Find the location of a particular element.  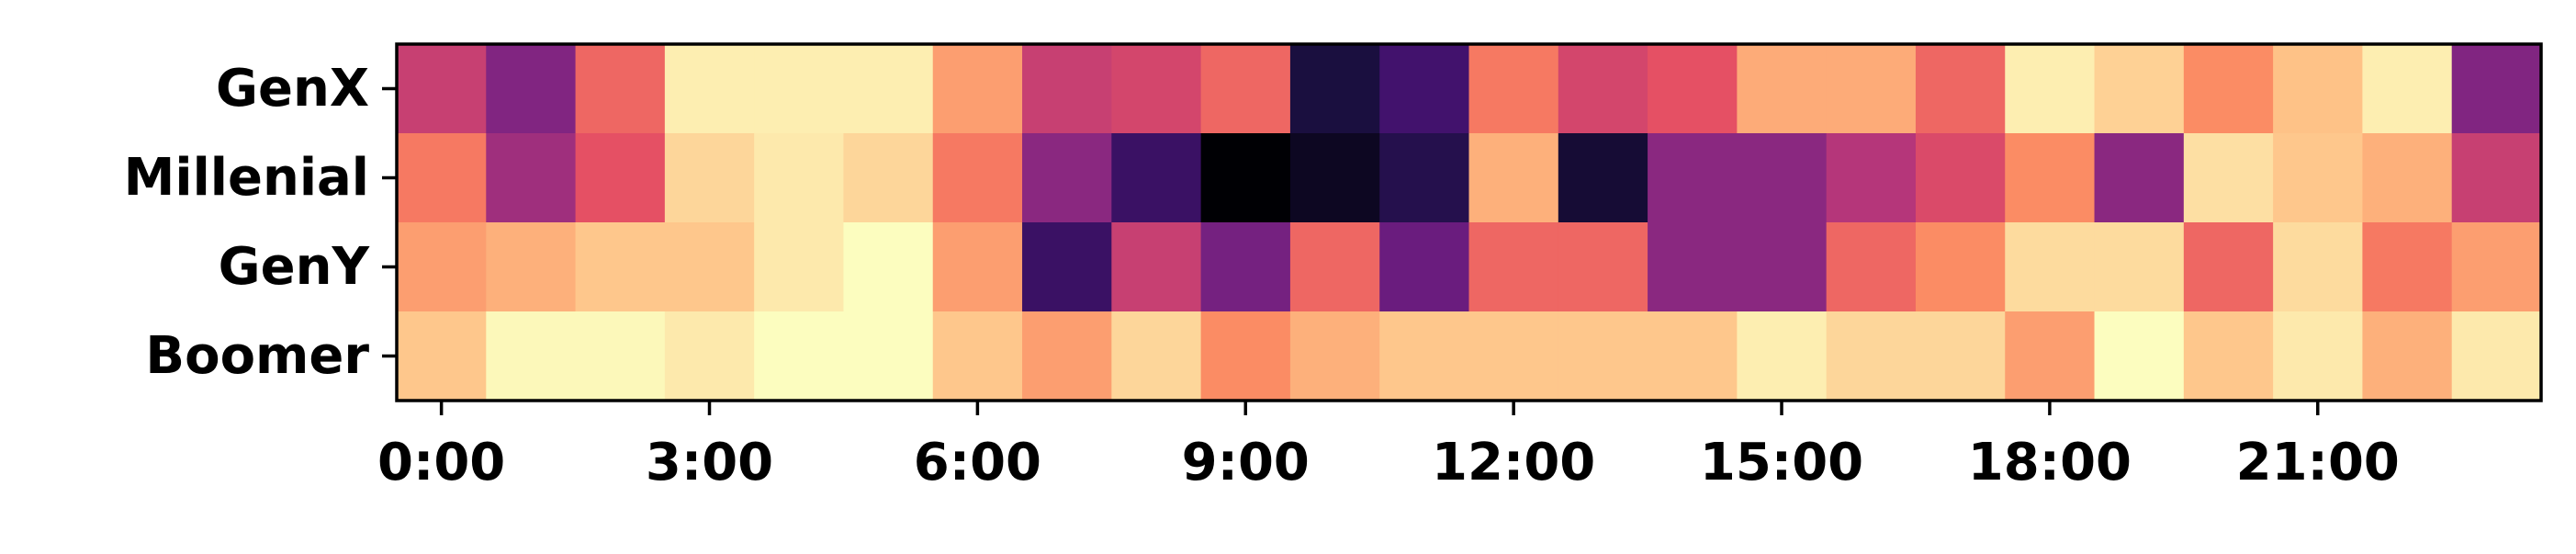

y-tick-label-boomer: Boomer is located at coordinates (257, 356).